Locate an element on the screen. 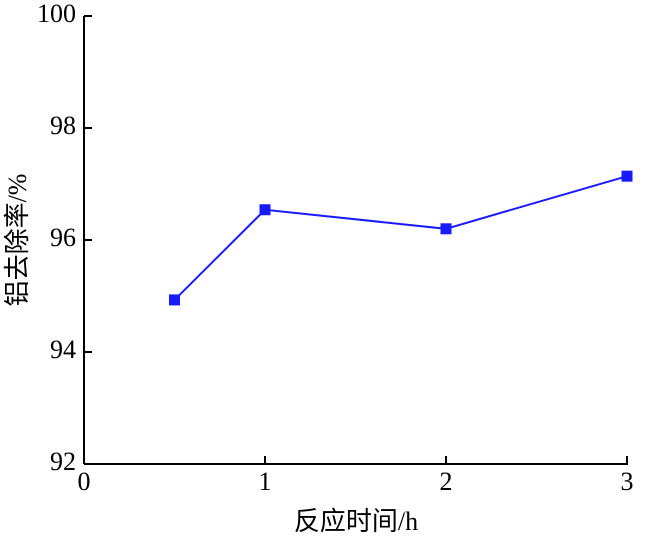 The image size is (650, 541). x-axis-label: 反应时间/h is located at coordinates (356, 521).